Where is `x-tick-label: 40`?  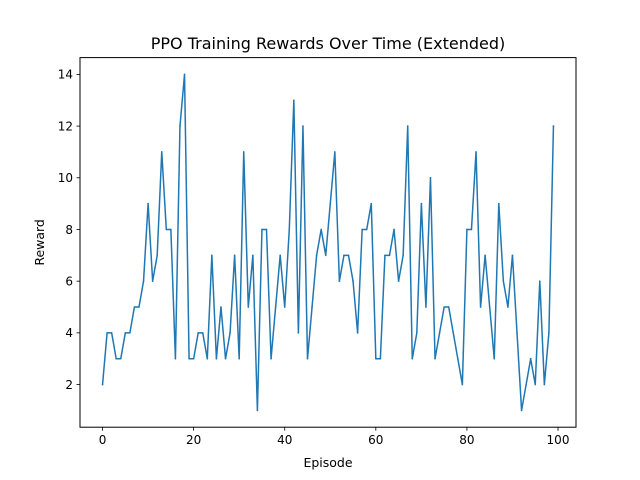 x-tick-label: 40 is located at coordinates (284, 440).